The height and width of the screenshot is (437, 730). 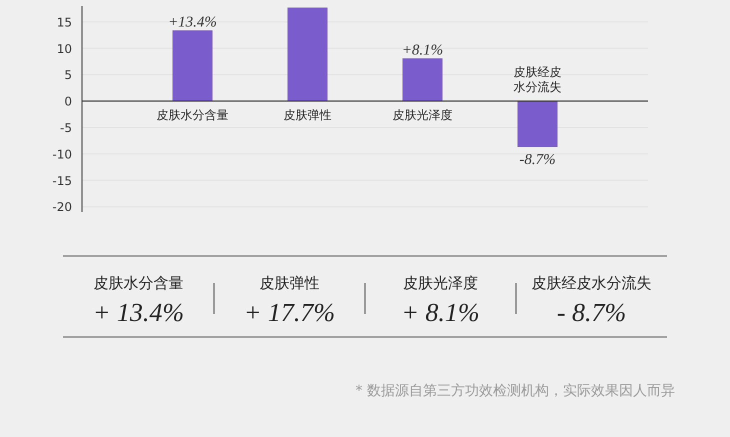 What do you see at coordinates (538, 79) in the screenshot?
I see `category-label: 皮肤经皮水分流失` at bounding box center [538, 79].